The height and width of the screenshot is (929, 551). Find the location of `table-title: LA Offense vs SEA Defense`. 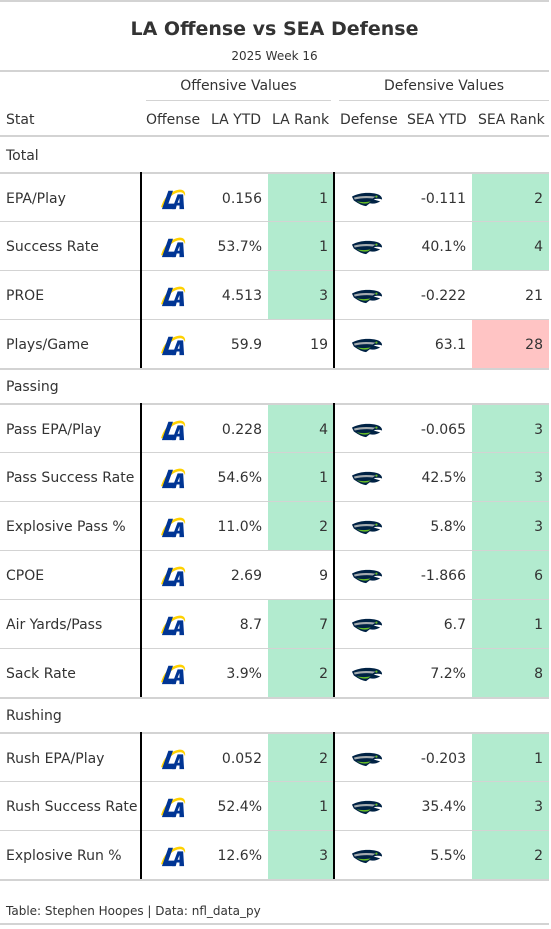

table-title: LA Offense vs SEA Defense is located at coordinates (274, 29).